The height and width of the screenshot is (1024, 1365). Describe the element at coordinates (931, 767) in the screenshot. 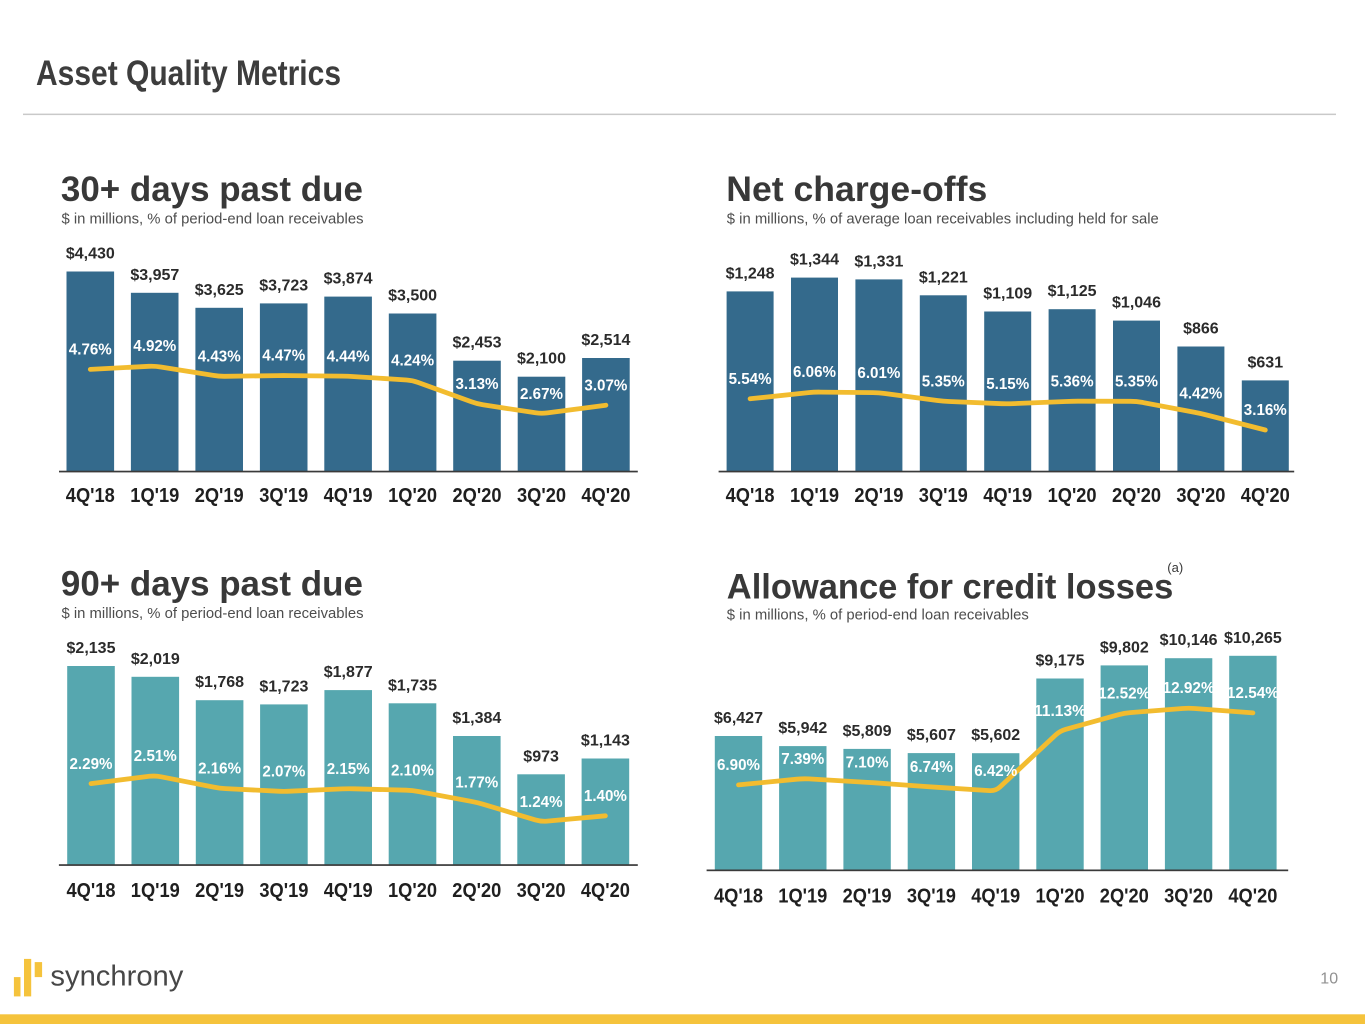

I see `svg-text: 6.74%` at that location.